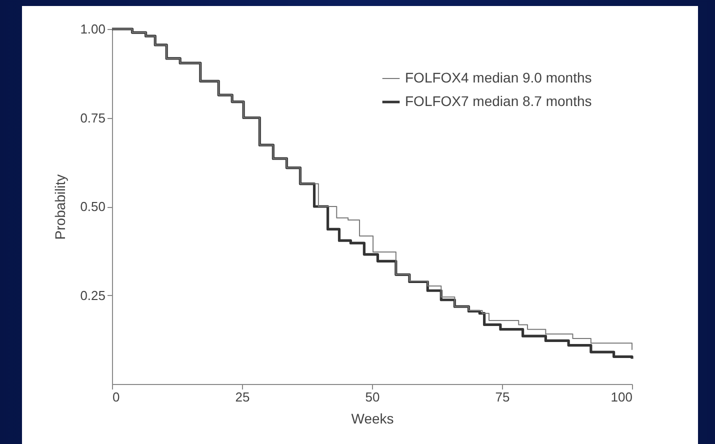 This screenshot has width=715, height=444. What do you see at coordinates (372, 418) in the screenshot?
I see `x-axis-title: Weeks` at bounding box center [372, 418].